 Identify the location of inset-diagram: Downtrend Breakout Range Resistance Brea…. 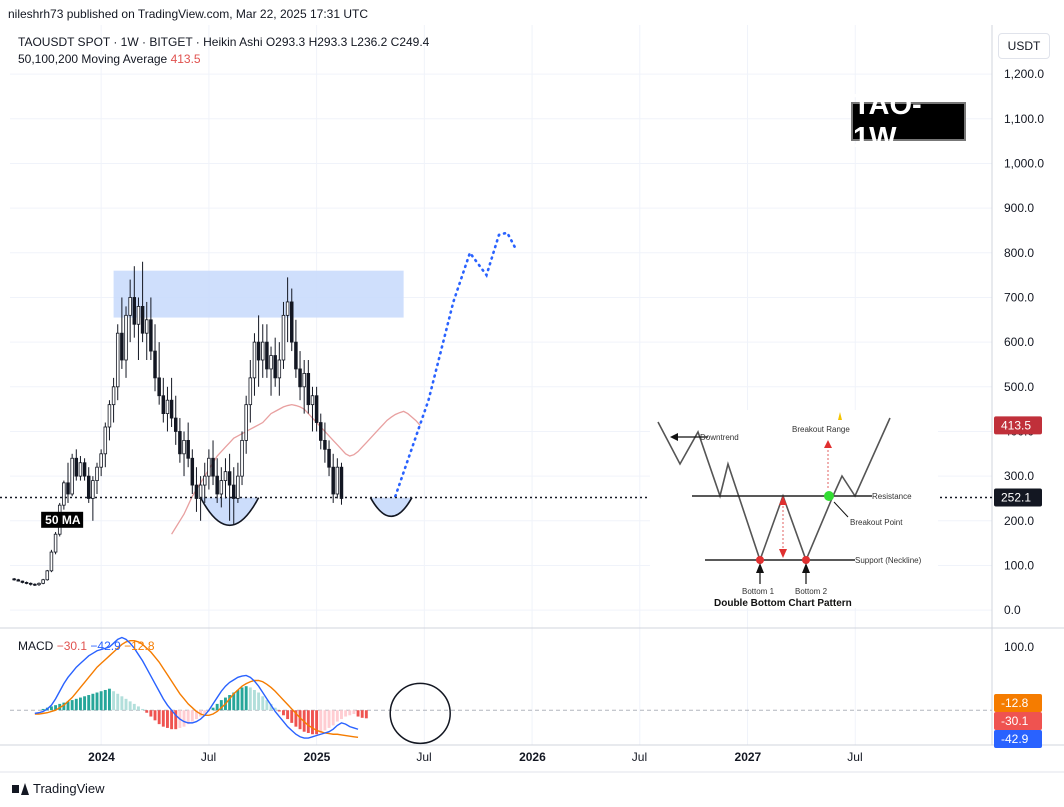
(789, 510).